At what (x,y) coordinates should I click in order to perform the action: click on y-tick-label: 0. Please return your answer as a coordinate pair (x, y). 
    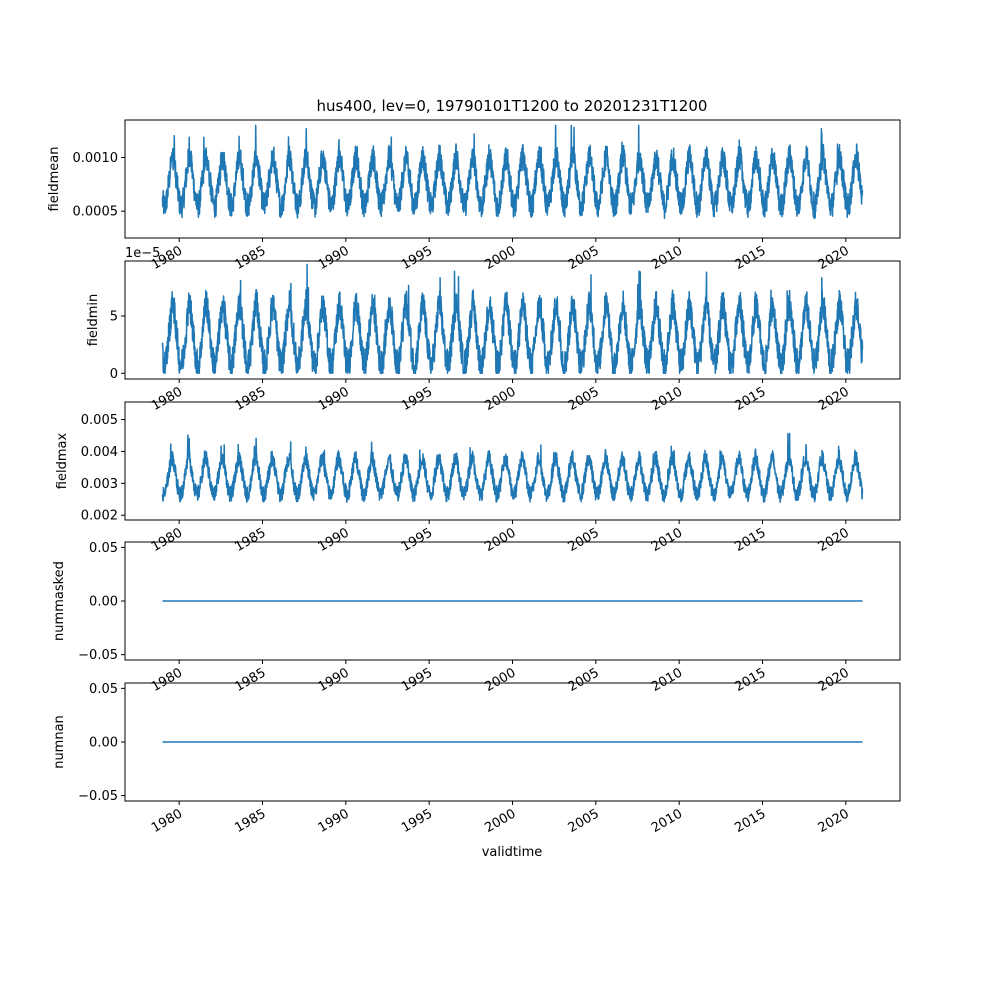
    Looking at the image, I should click on (114, 374).